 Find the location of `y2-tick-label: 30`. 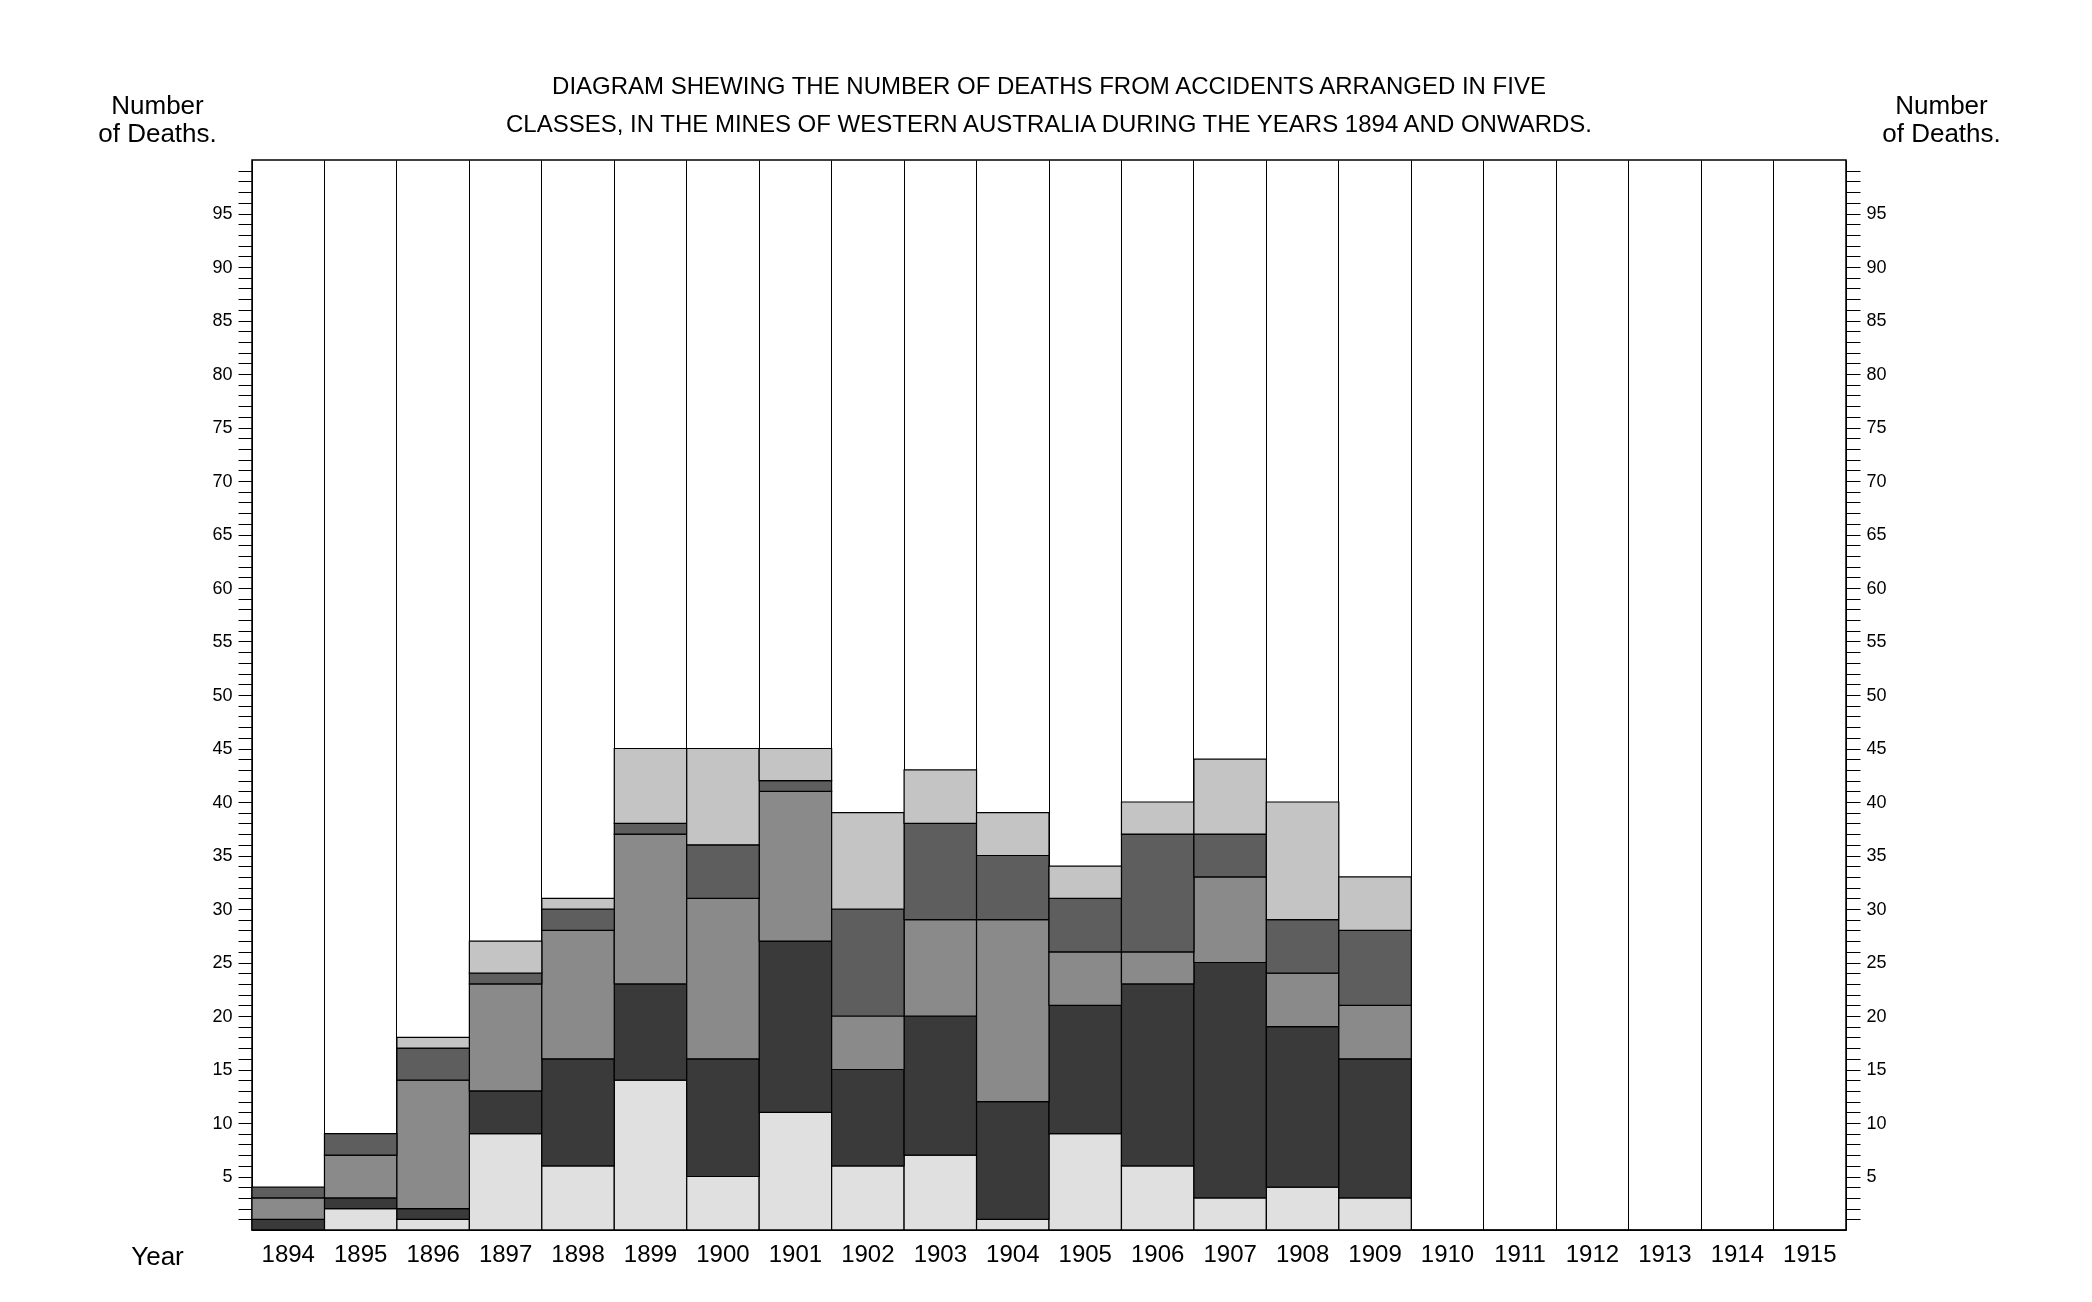

y2-tick-label: 30 is located at coordinates (1876, 908).